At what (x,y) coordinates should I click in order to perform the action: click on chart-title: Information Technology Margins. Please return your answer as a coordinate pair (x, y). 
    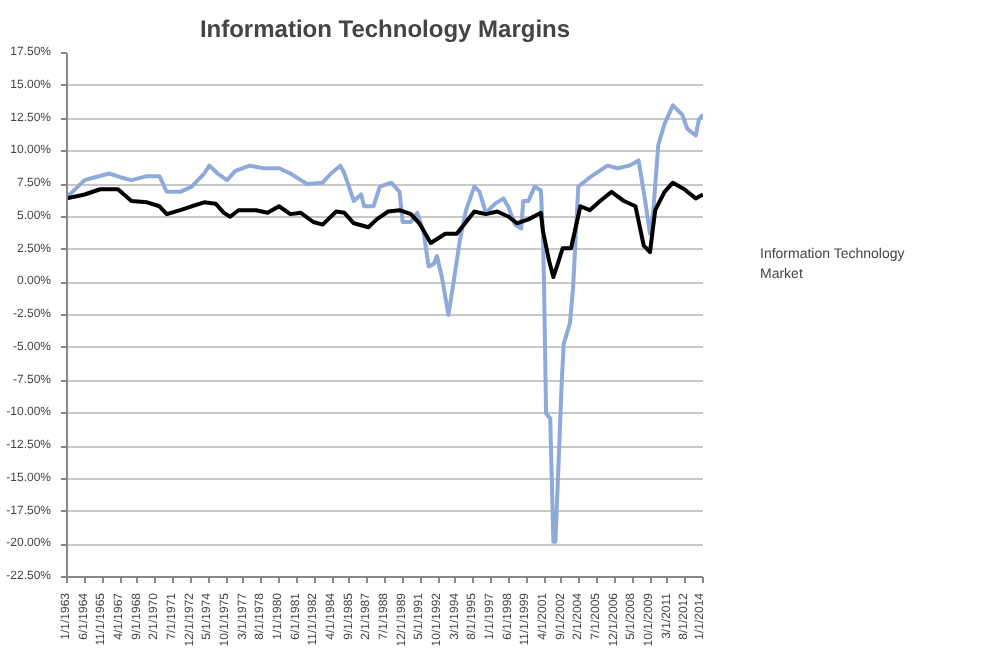
    Looking at the image, I should click on (385, 29).